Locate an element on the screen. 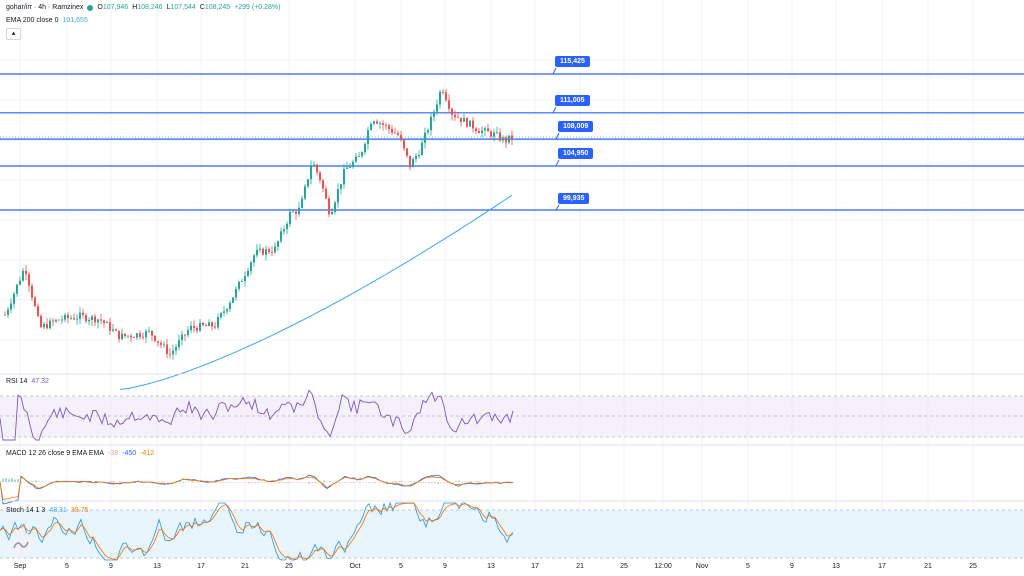  level-tag-5: 99,935 is located at coordinates (574, 198).